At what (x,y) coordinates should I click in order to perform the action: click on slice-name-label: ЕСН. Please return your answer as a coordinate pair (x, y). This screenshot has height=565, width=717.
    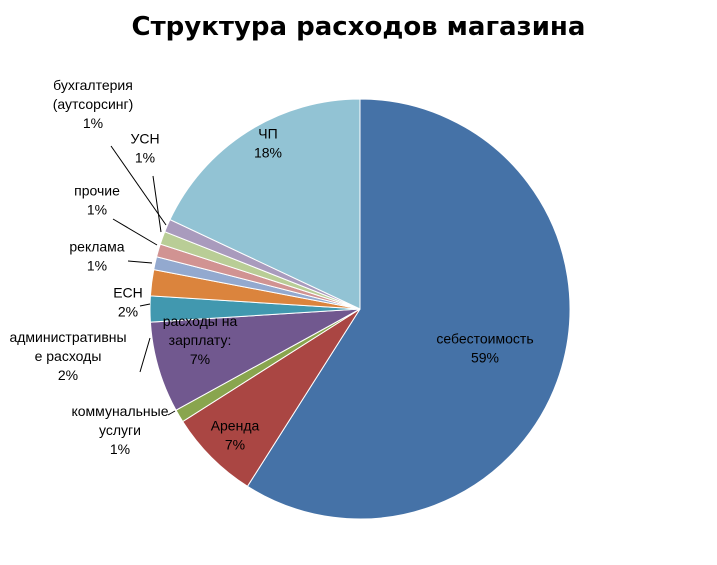
    Looking at the image, I should click on (128, 293).